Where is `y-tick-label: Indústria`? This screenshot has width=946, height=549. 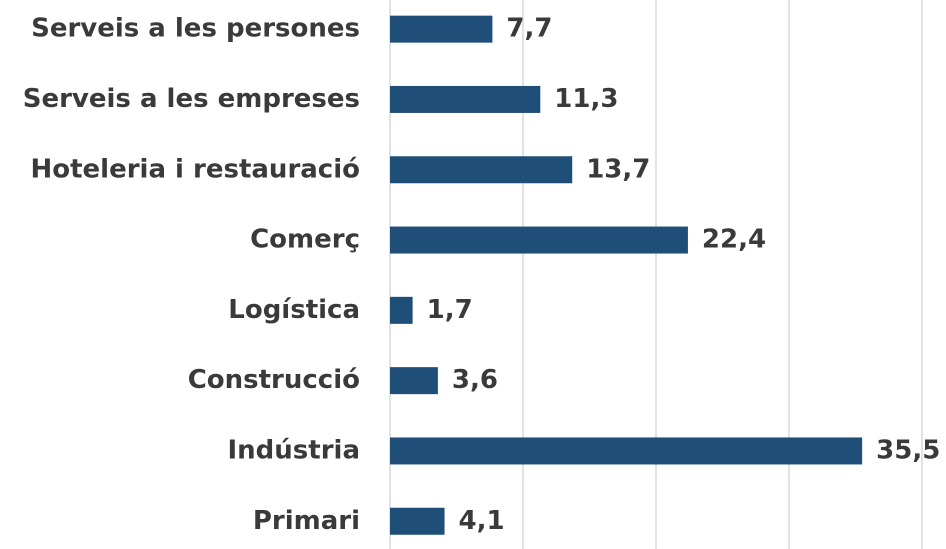 y-tick-label: Indústria is located at coordinates (294, 450).